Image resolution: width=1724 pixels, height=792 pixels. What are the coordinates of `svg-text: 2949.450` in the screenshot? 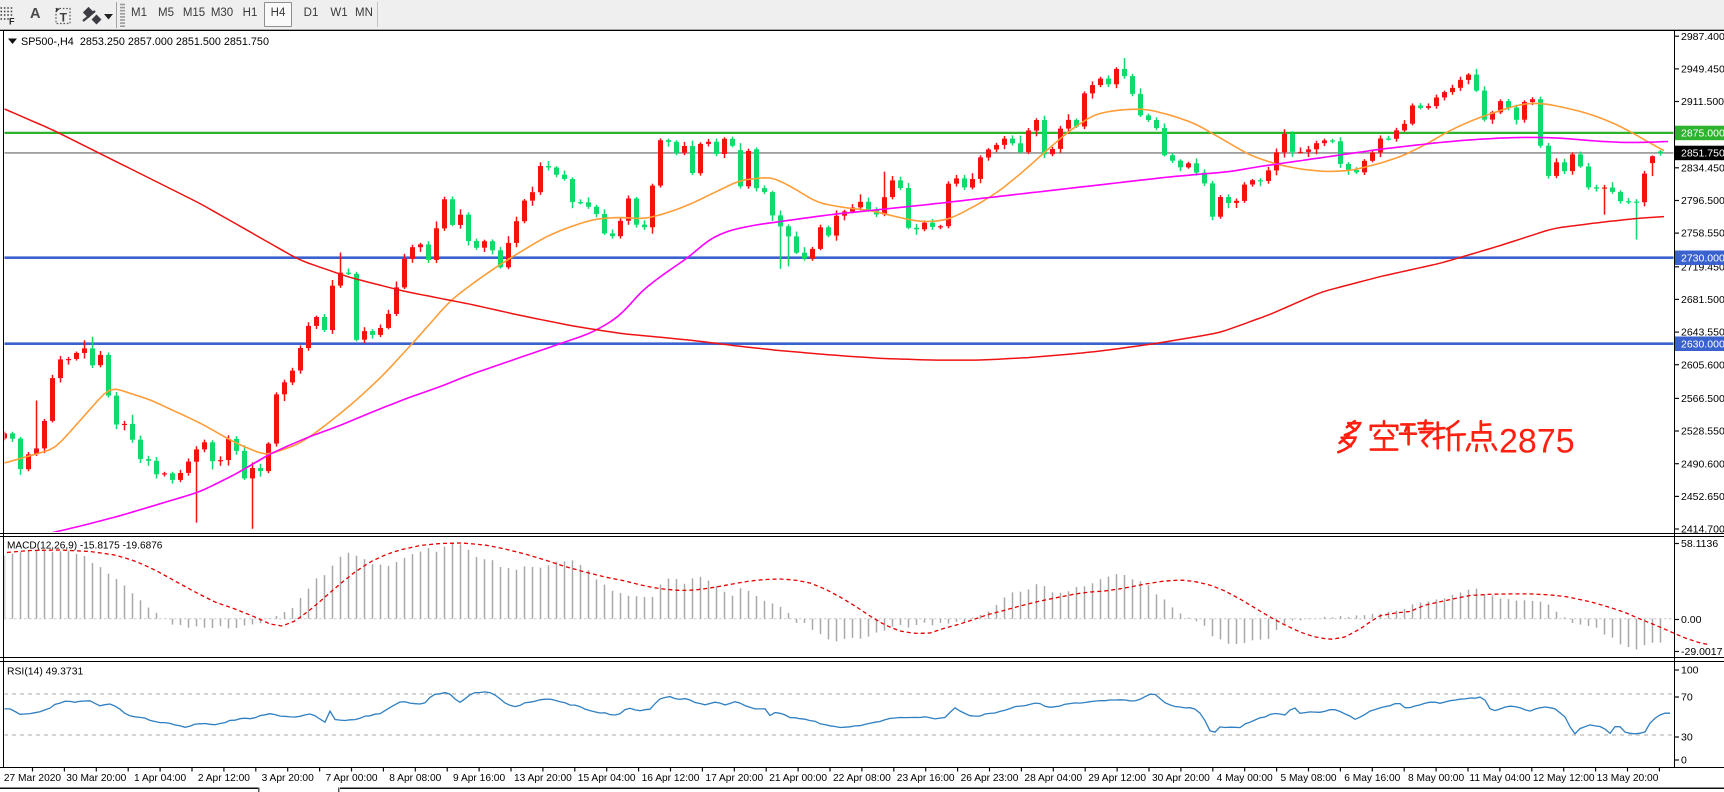 It's located at (1702, 70).